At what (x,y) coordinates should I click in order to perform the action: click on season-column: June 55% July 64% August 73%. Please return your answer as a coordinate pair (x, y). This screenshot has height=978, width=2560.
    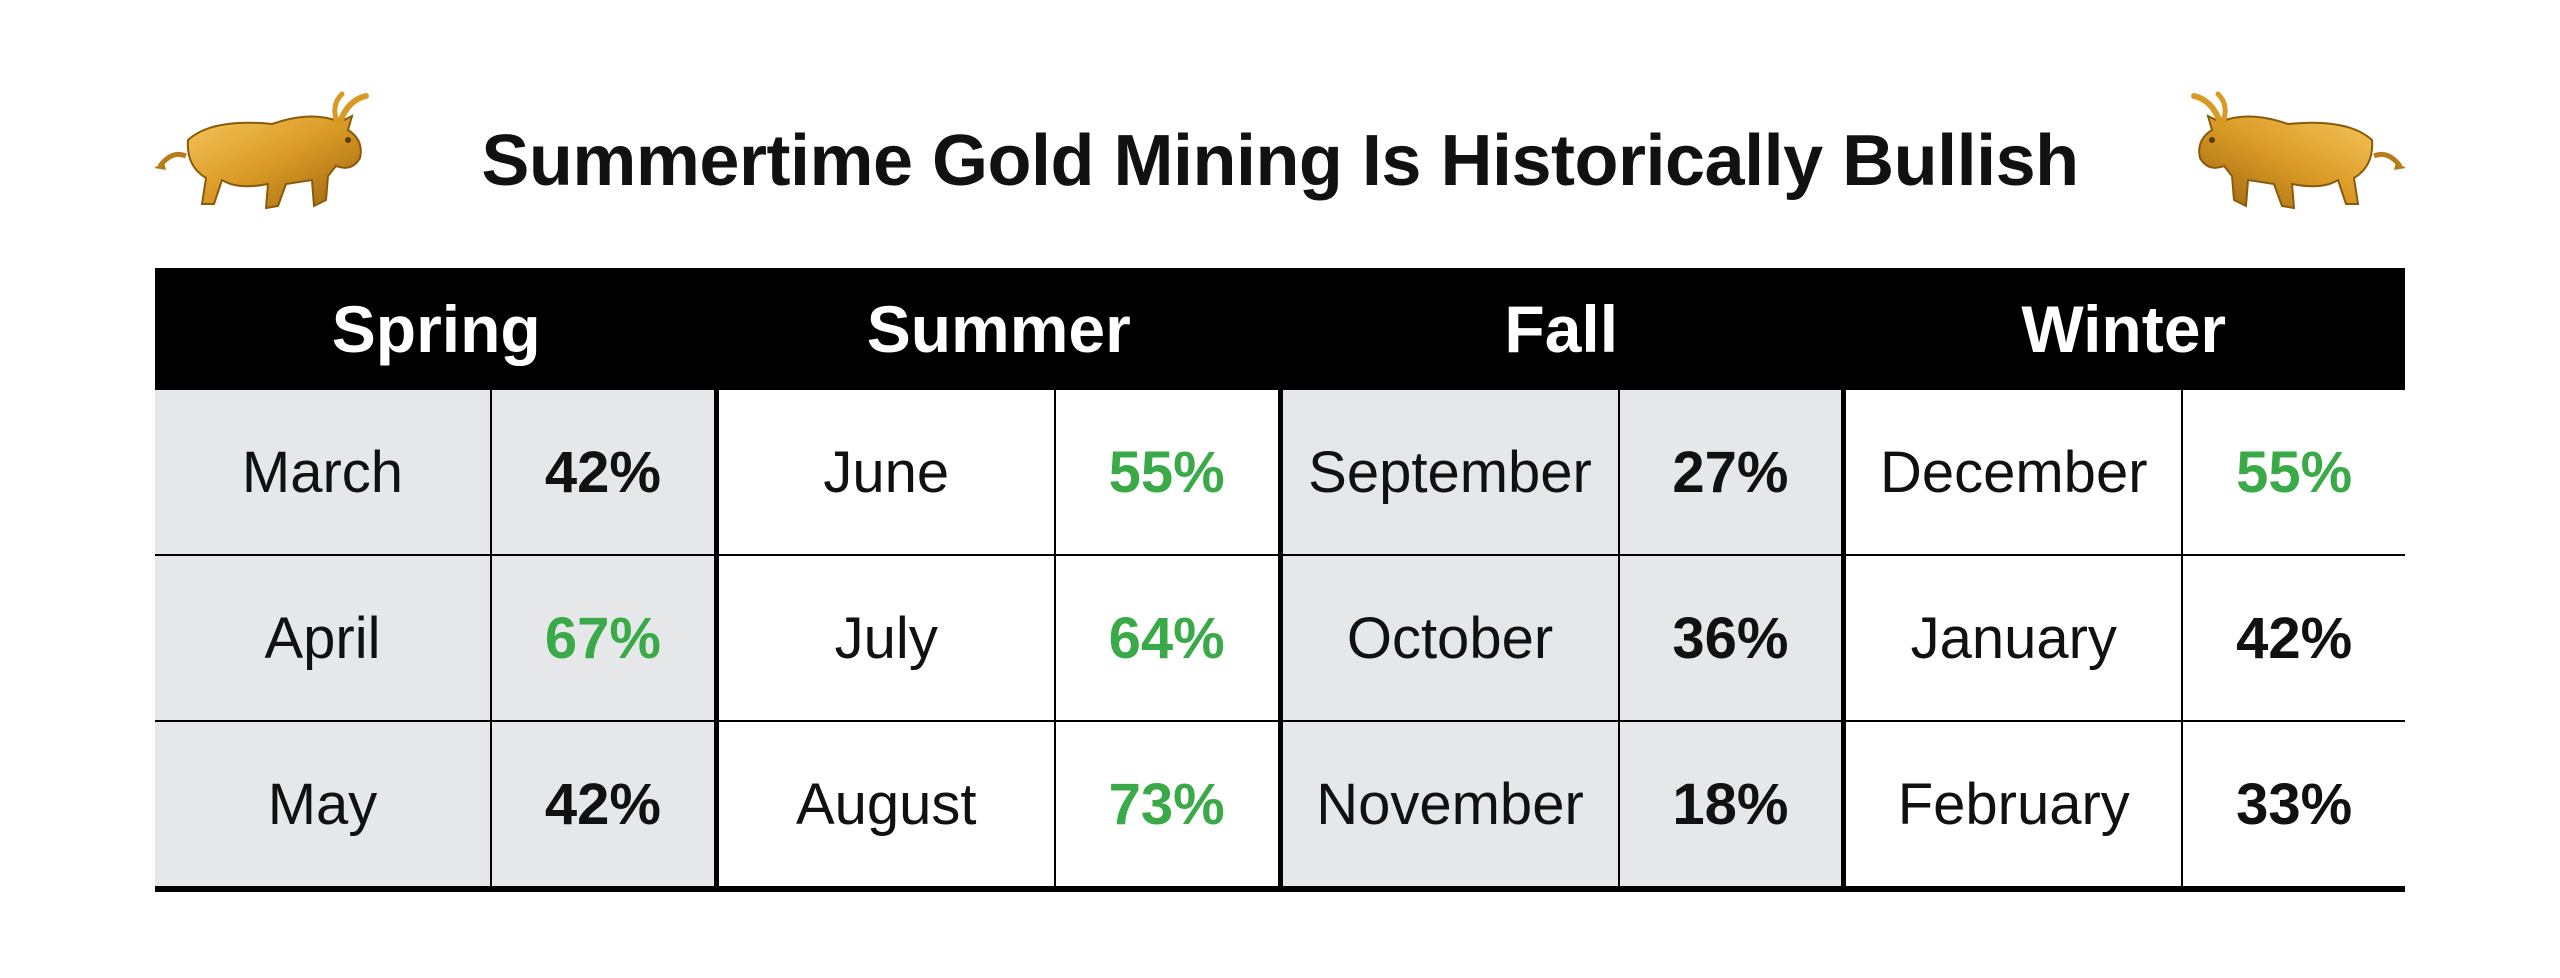
    Looking at the image, I should click on (995, 638).